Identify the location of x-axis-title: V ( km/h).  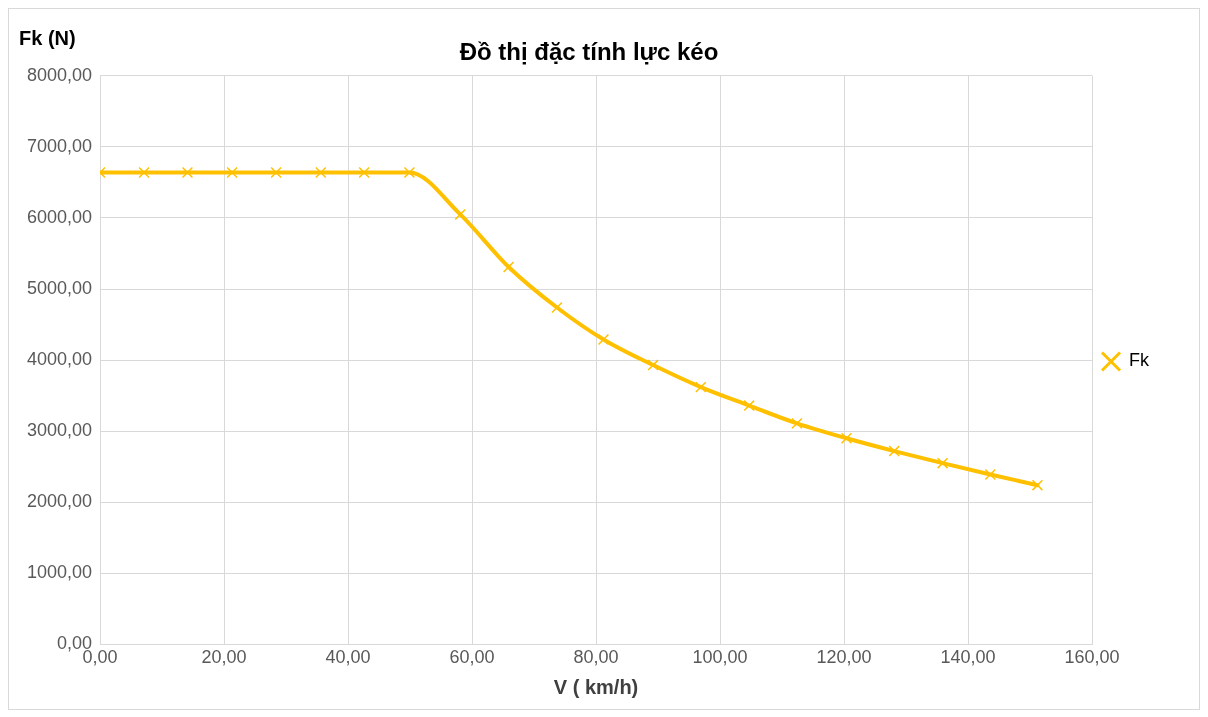
(596, 686).